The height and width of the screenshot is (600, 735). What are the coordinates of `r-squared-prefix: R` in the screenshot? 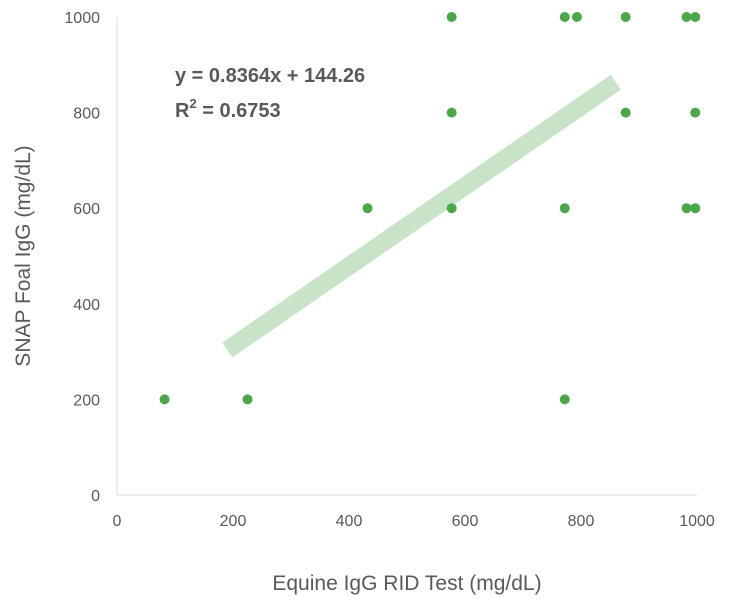 It's located at (182, 111).